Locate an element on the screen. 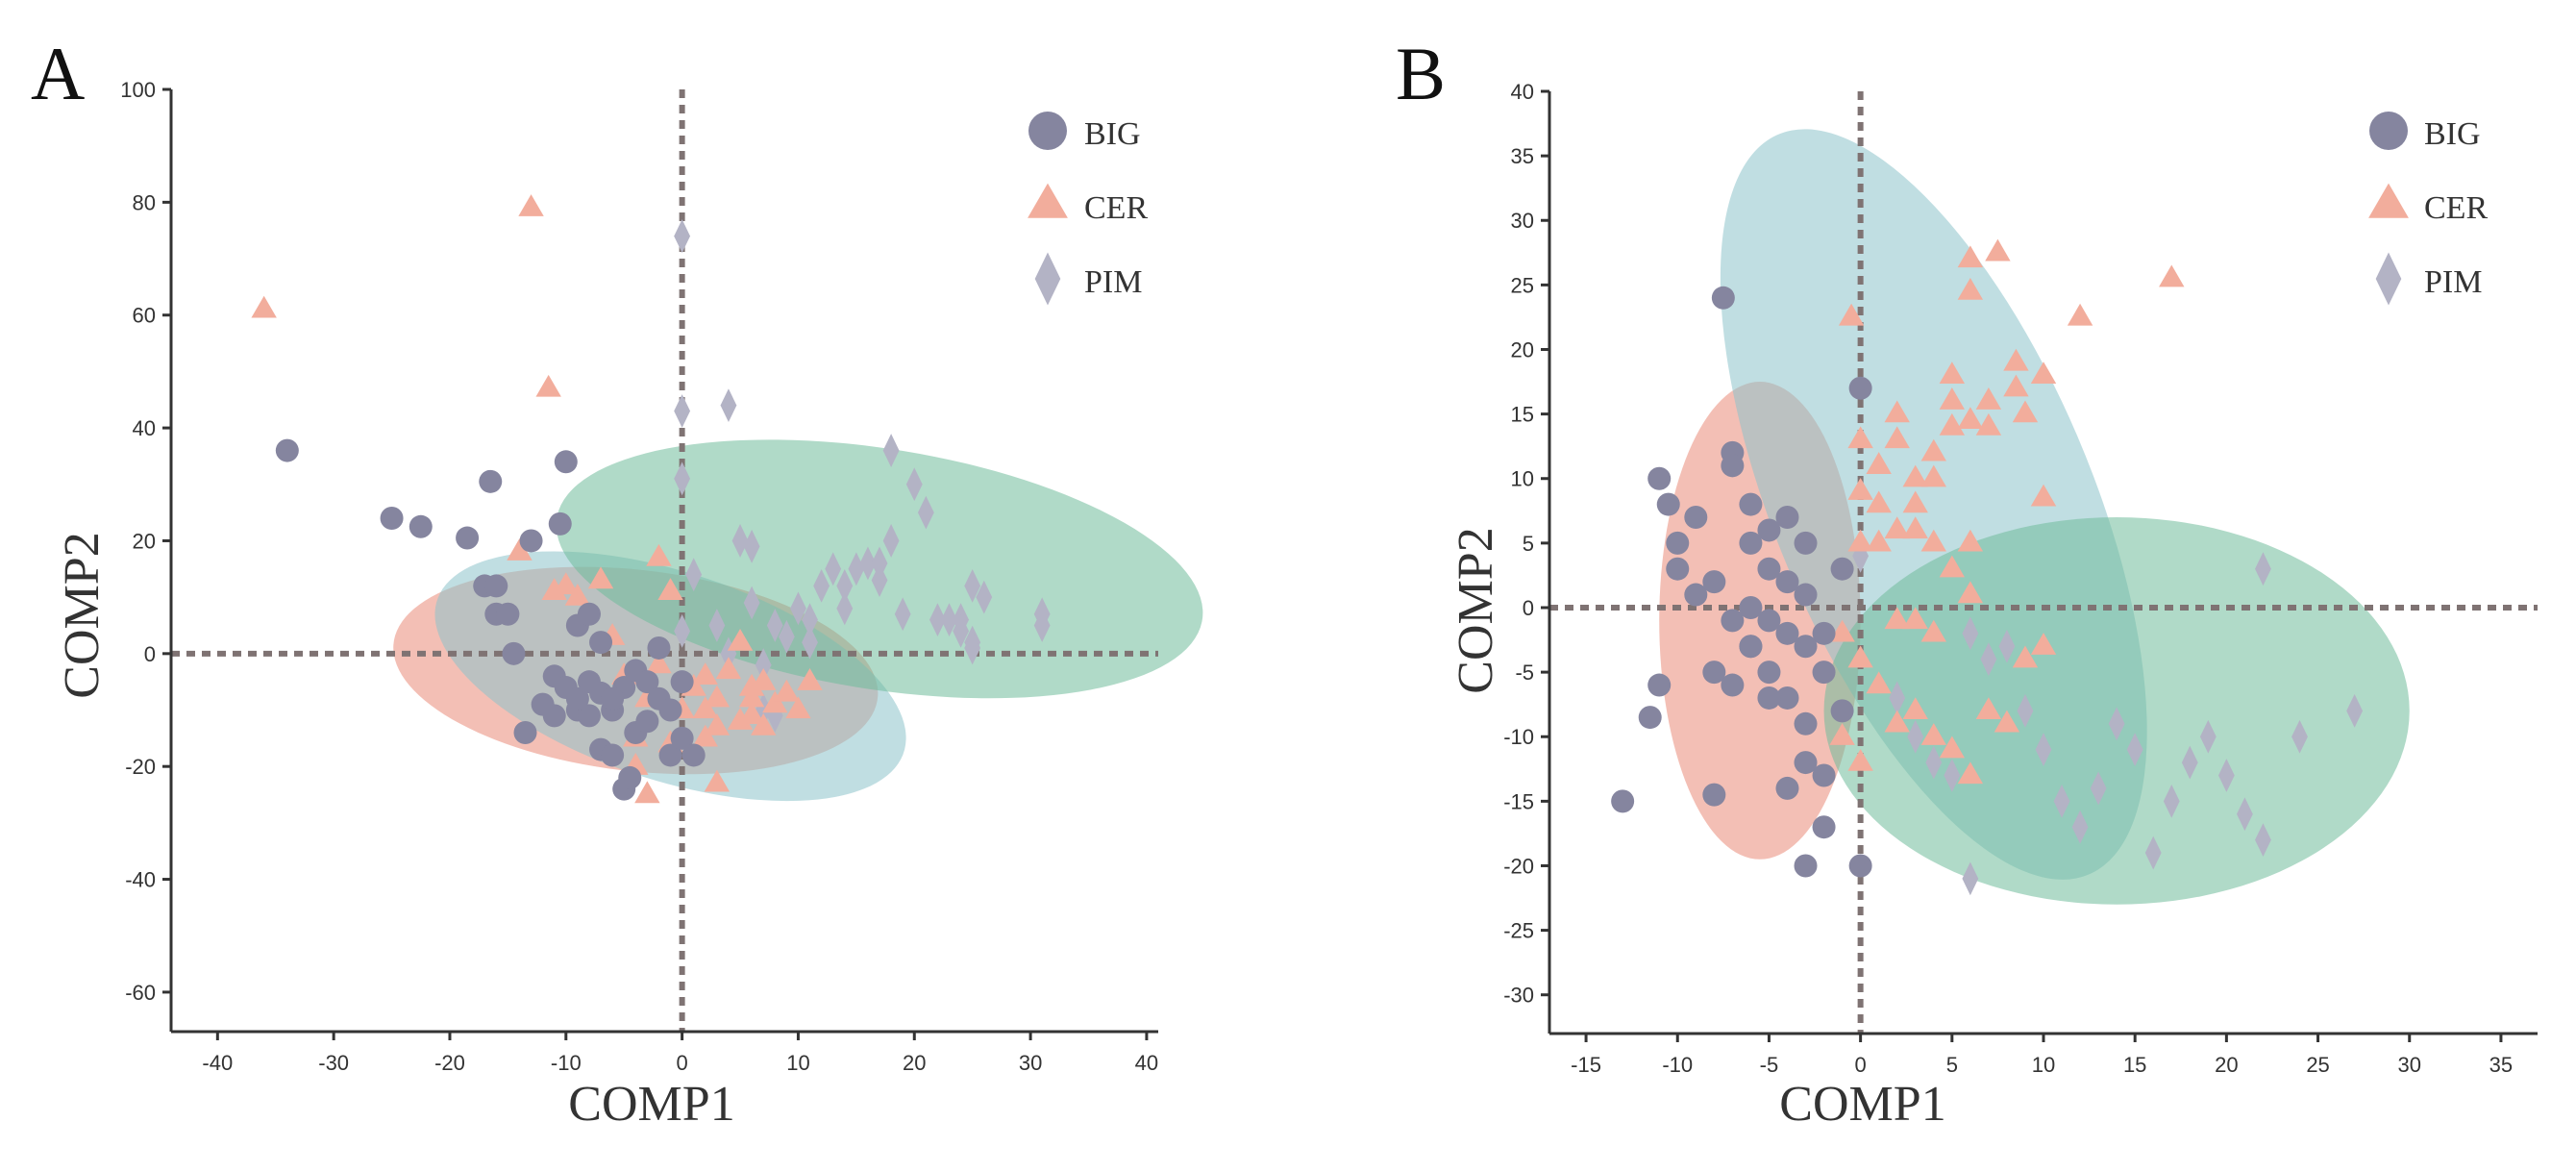 The width and height of the screenshot is (2576, 1172). panel-a-xtick-label: 20 is located at coordinates (914, 1063).